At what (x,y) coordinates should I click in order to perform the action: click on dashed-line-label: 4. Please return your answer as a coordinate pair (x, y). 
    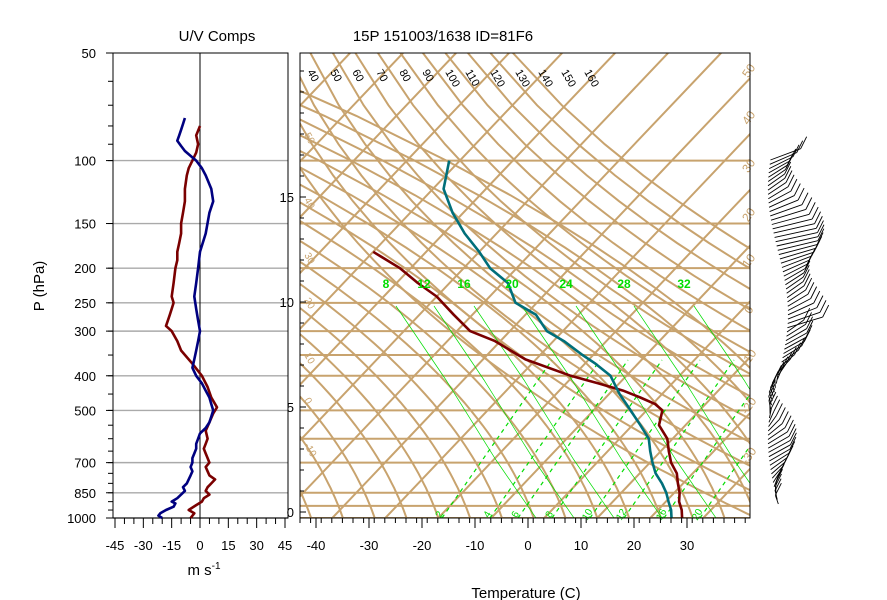
    Looking at the image, I should click on (488, 514).